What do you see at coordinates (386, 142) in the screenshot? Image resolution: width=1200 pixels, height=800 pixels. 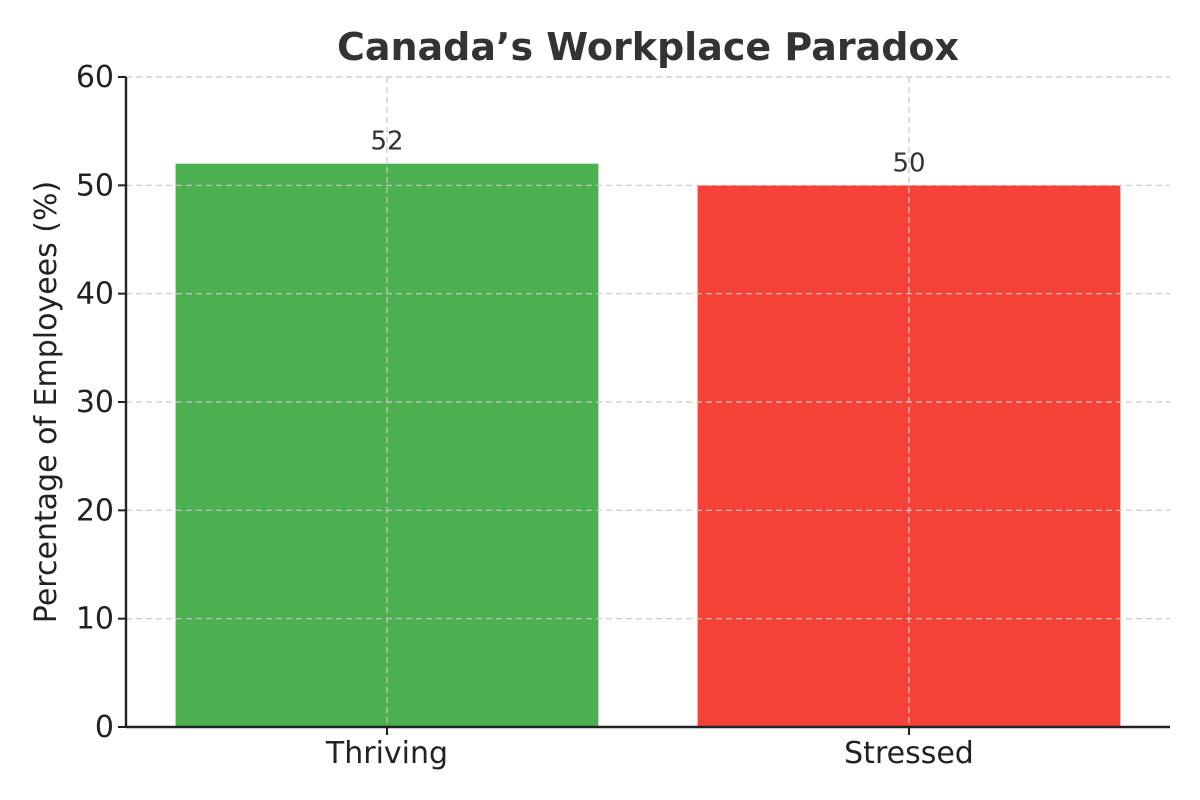 I see `data-label: 52` at bounding box center [386, 142].